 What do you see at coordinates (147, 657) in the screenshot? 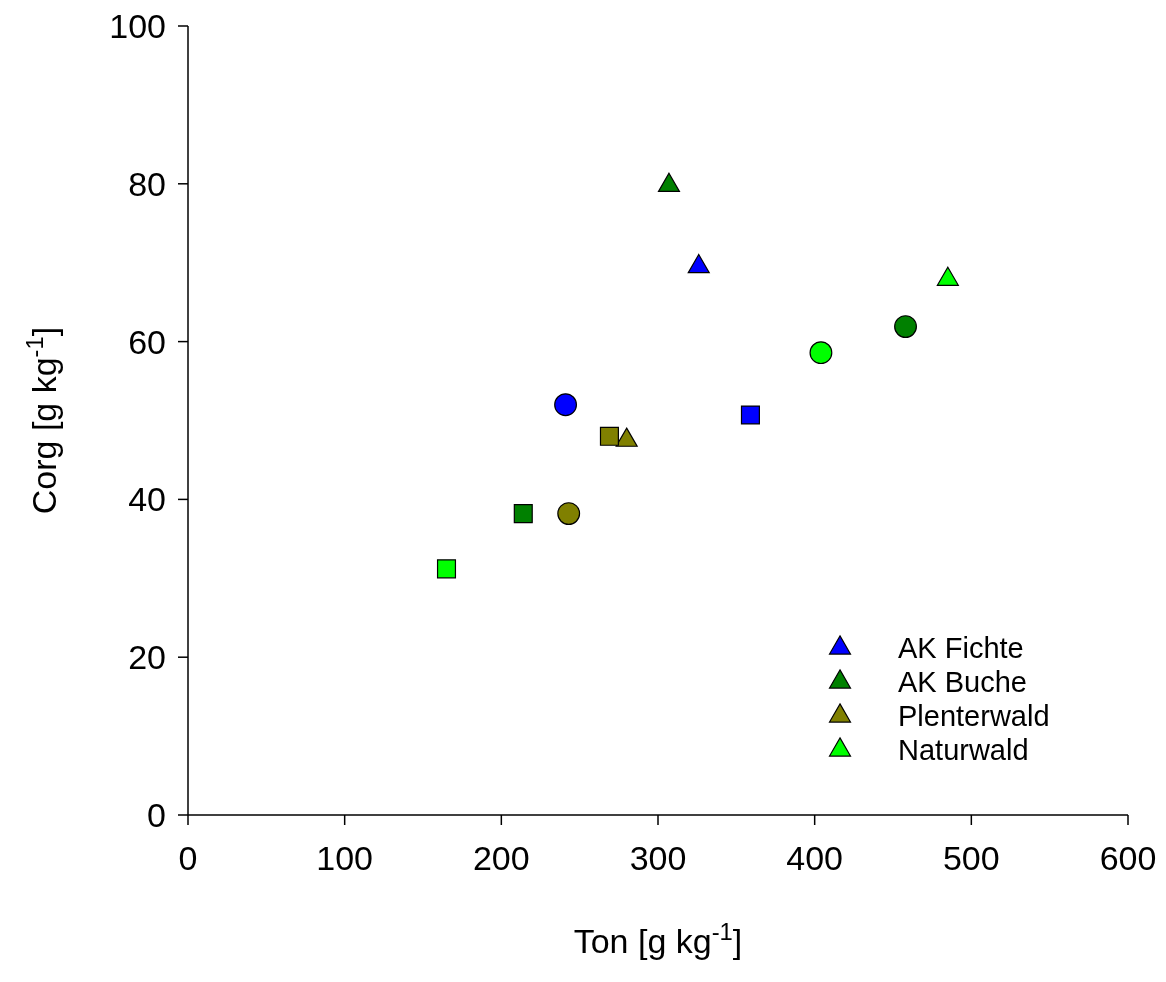
I see `y-tick-label: 20` at bounding box center [147, 657].